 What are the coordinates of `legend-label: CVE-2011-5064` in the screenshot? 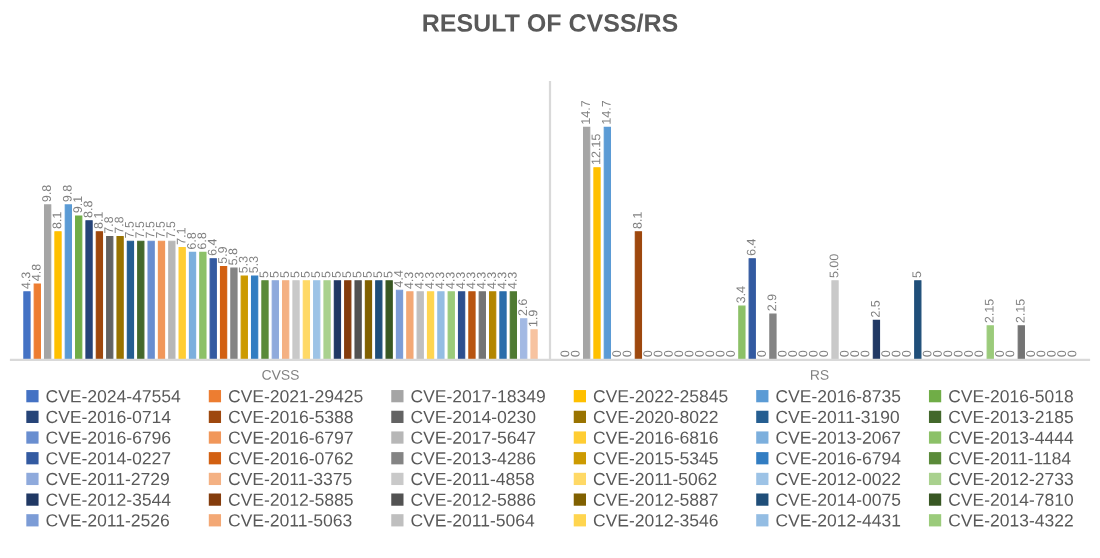 It's located at (473, 520).